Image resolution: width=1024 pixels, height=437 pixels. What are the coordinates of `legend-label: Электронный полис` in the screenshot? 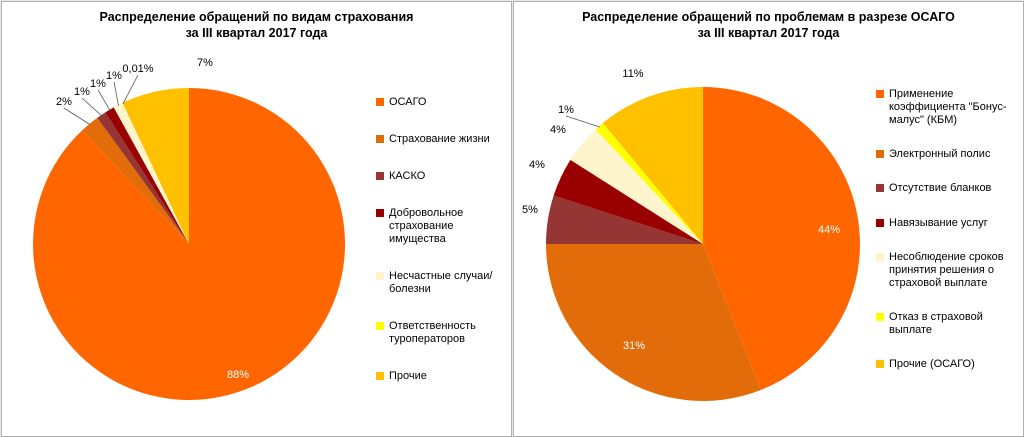 It's located at (940, 154).